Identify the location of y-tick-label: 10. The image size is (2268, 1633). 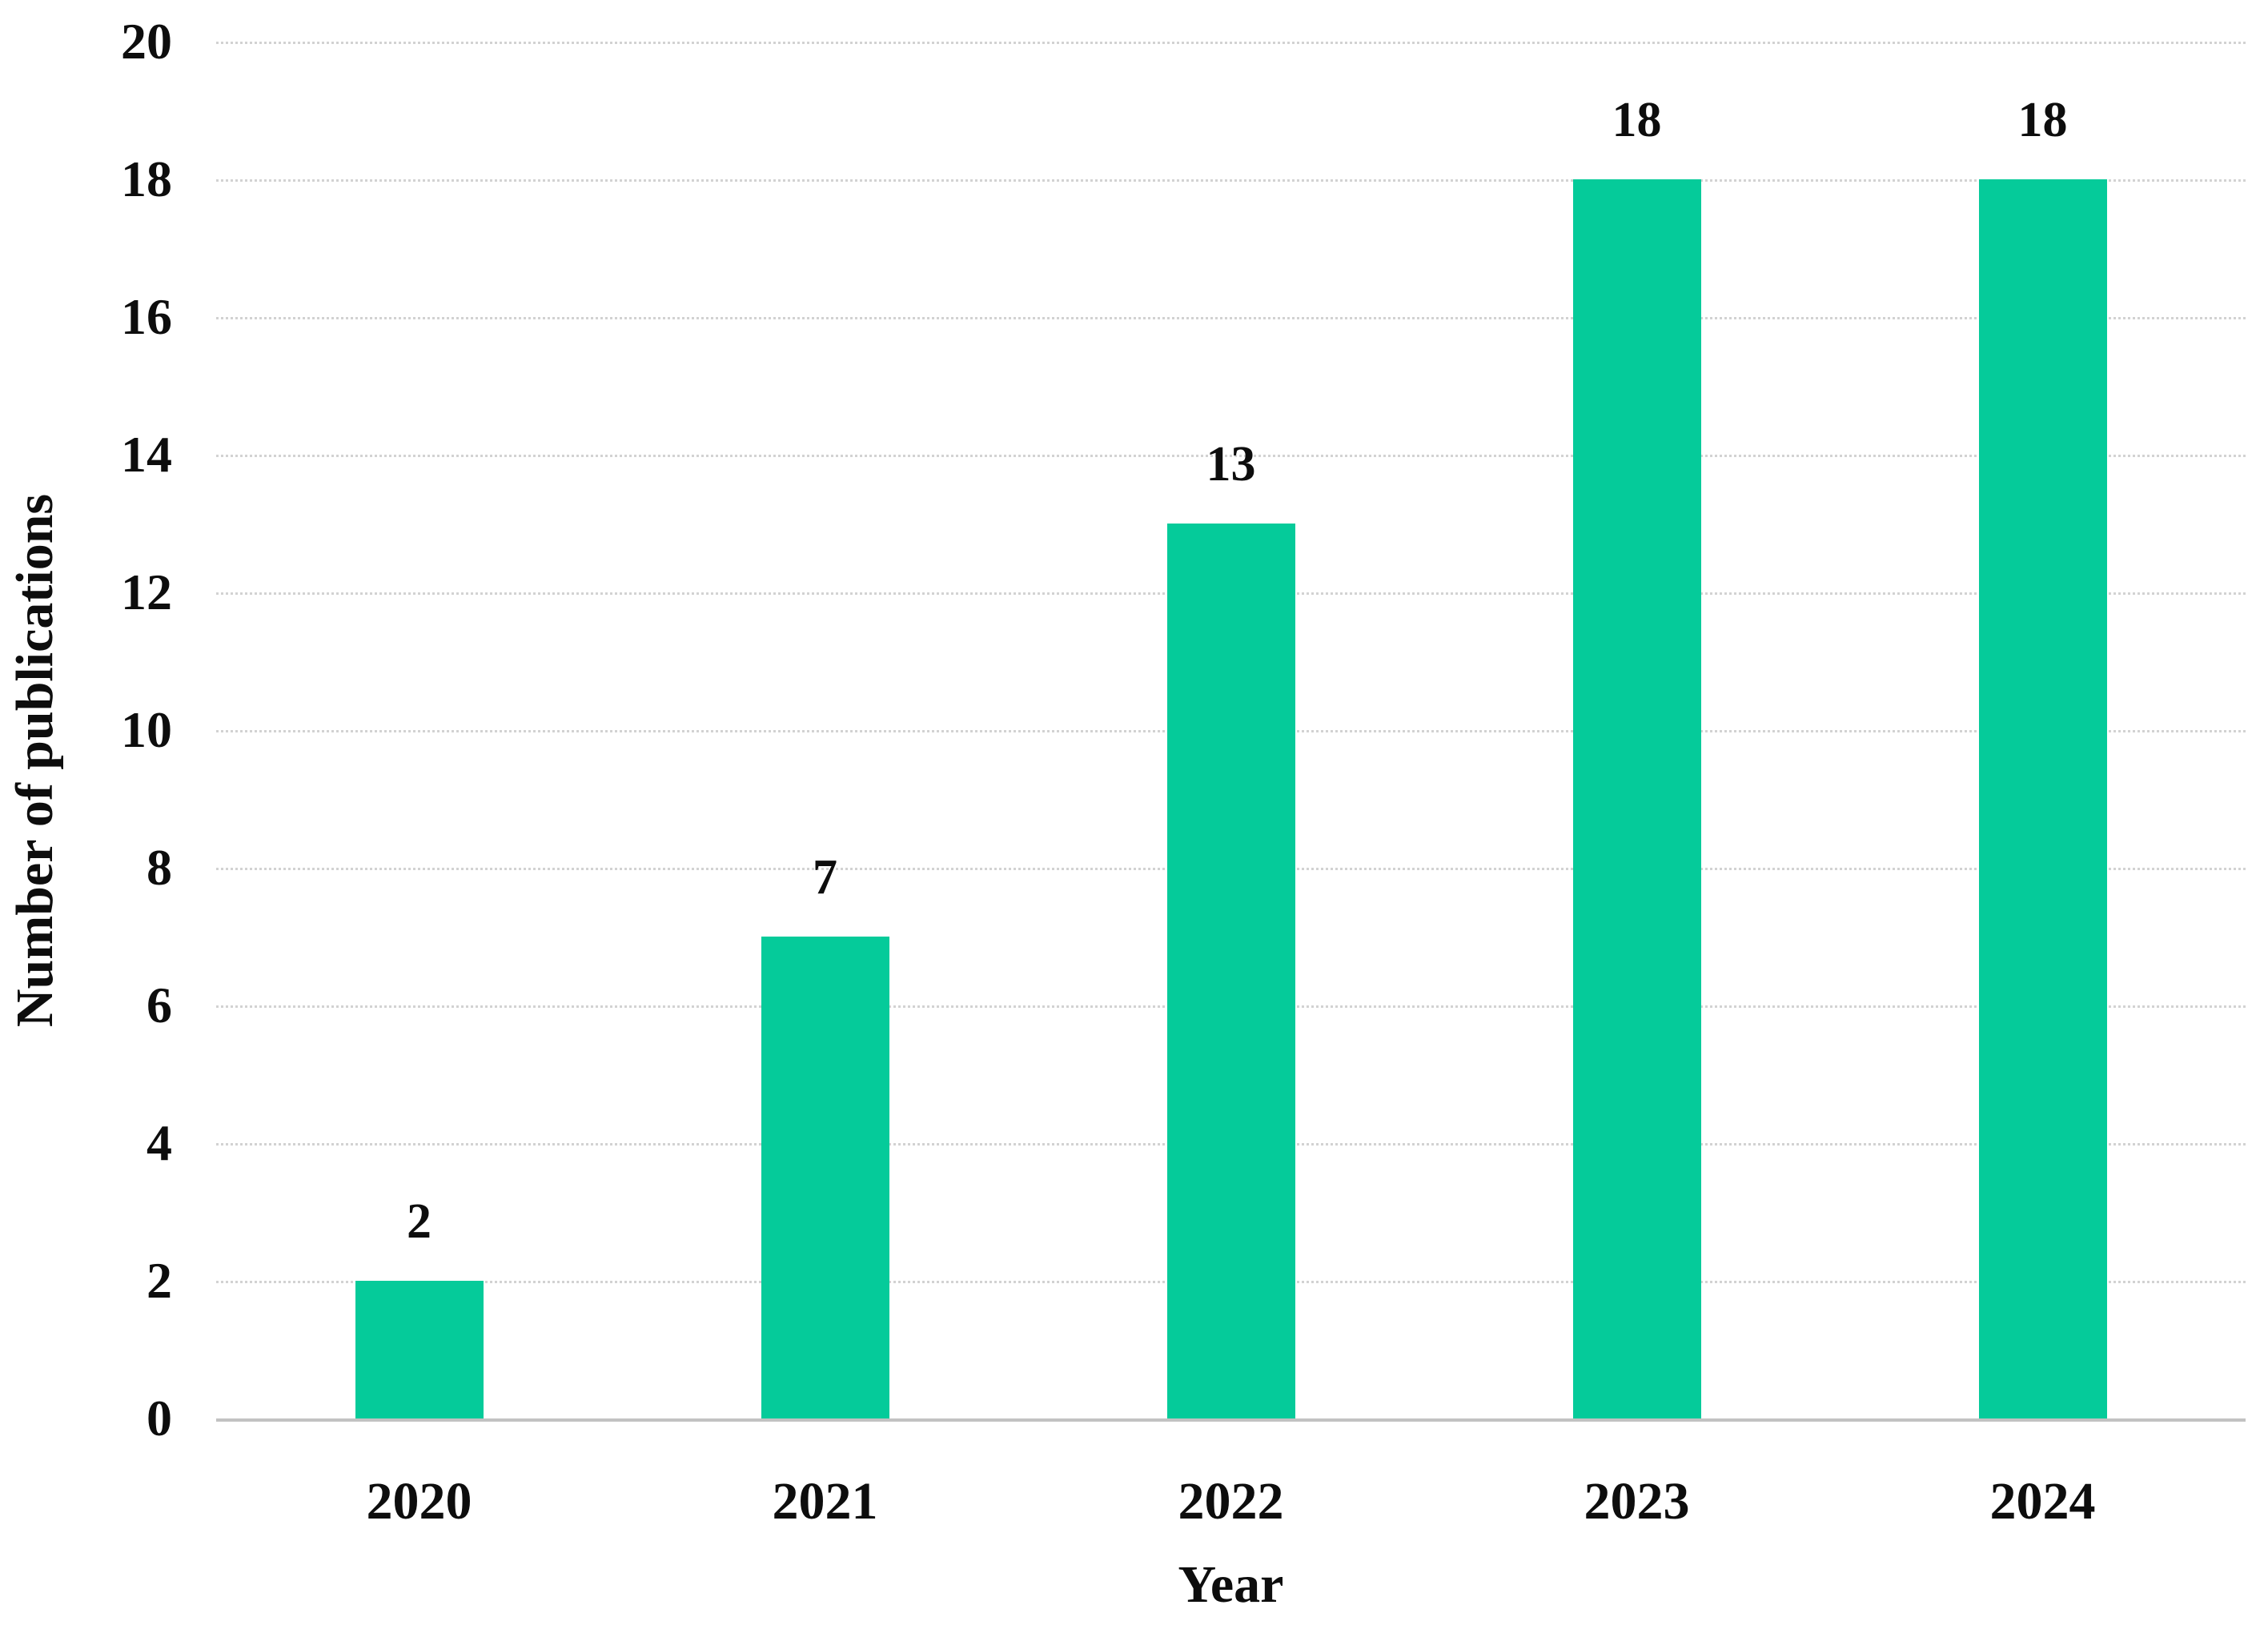
(146, 729).